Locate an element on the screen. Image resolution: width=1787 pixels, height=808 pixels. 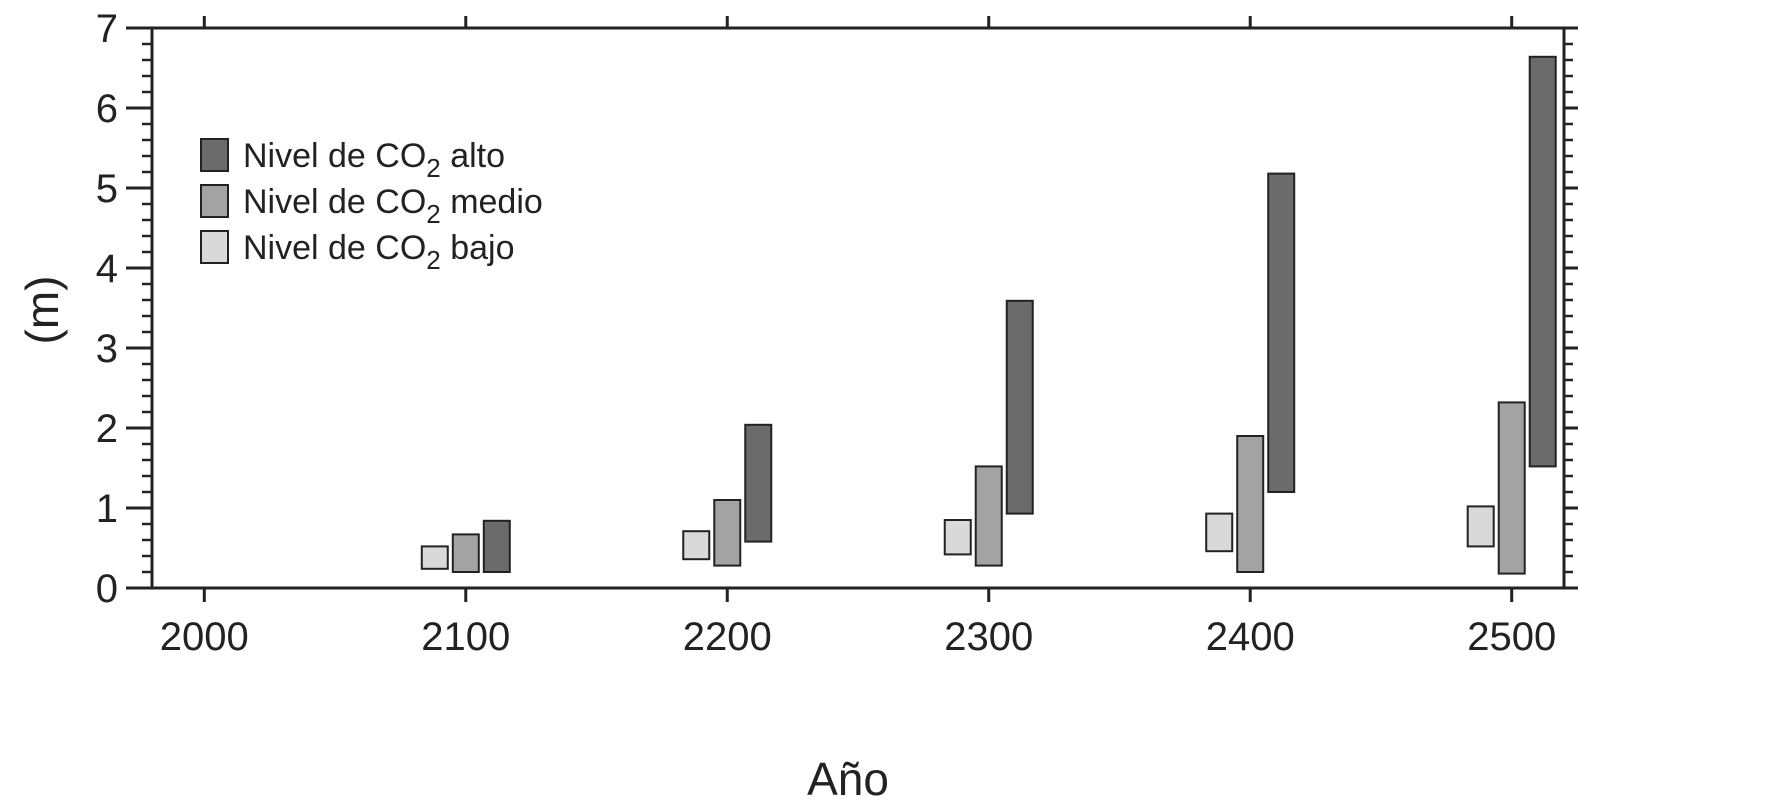
y-tick-label: 3 is located at coordinates (107, 349).